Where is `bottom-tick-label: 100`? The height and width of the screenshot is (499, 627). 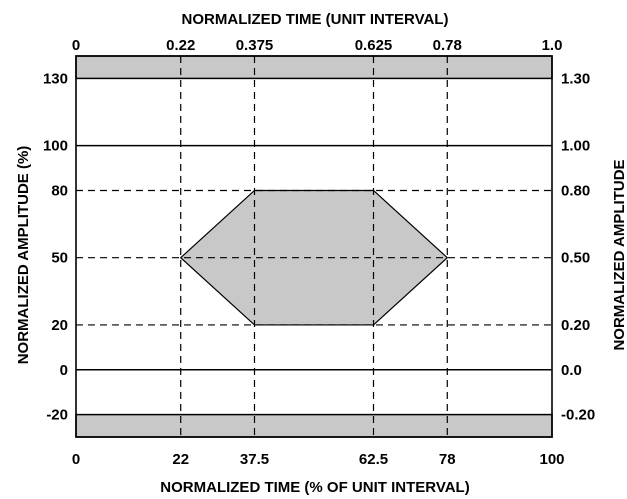
bottom-tick-label: 100 is located at coordinates (551, 459).